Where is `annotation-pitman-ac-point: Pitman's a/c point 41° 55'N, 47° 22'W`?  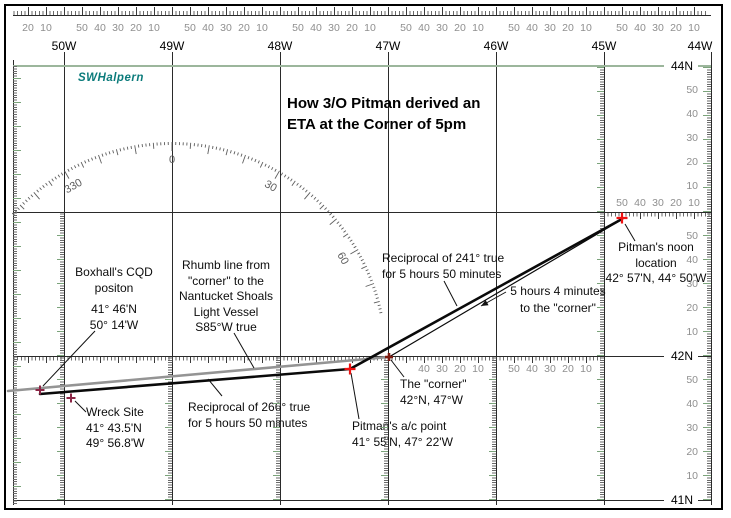 annotation-pitman-ac-point: Pitman's a/c point 41° 55'N, 47° 22'W is located at coordinates (402, 434).